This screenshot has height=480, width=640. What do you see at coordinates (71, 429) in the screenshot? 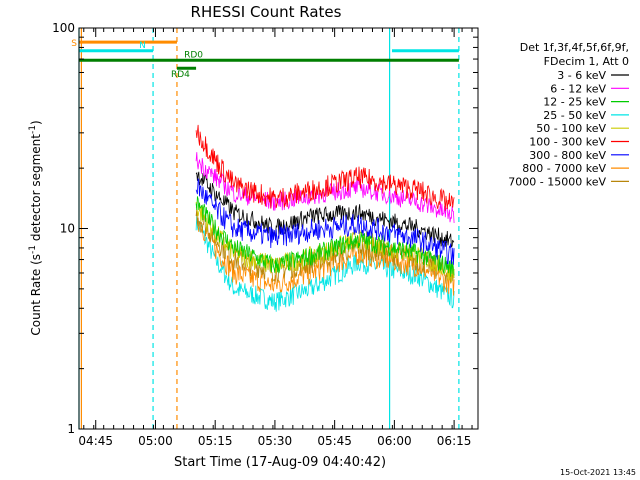
I see `y-tick-label: 1` at bounding box center [71, 429].